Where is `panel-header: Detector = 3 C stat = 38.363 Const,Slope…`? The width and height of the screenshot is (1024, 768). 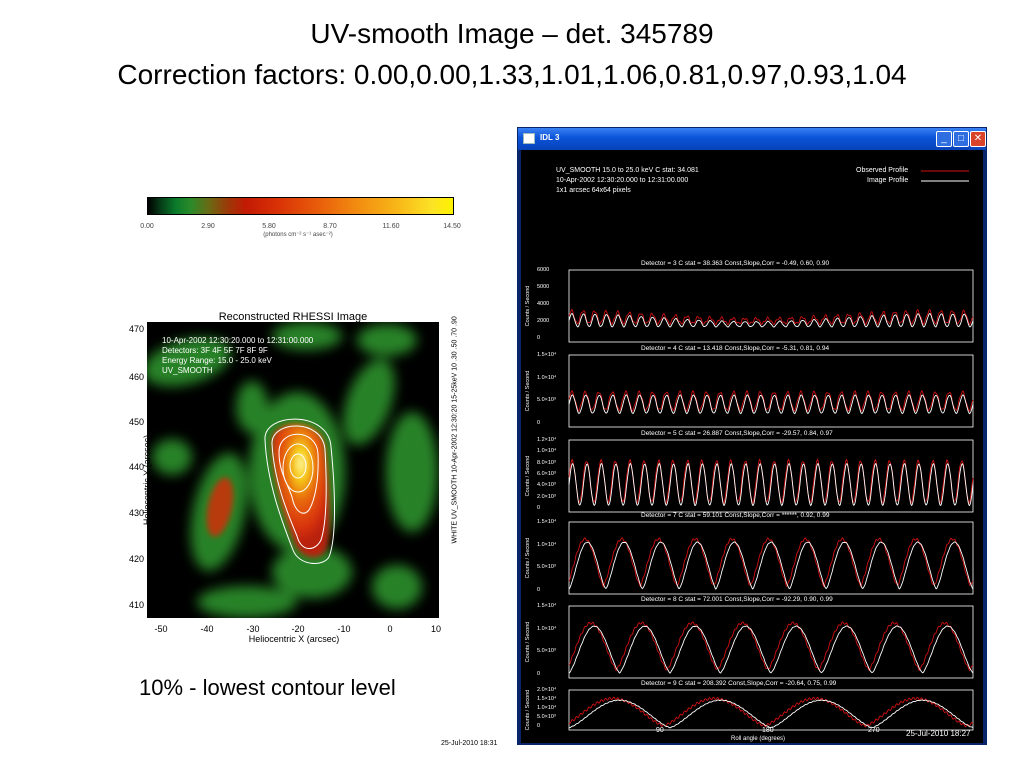 panel-header: Detector = 3 C stat = 38.363 Const,Slope… is located at coordinates (735, 263).